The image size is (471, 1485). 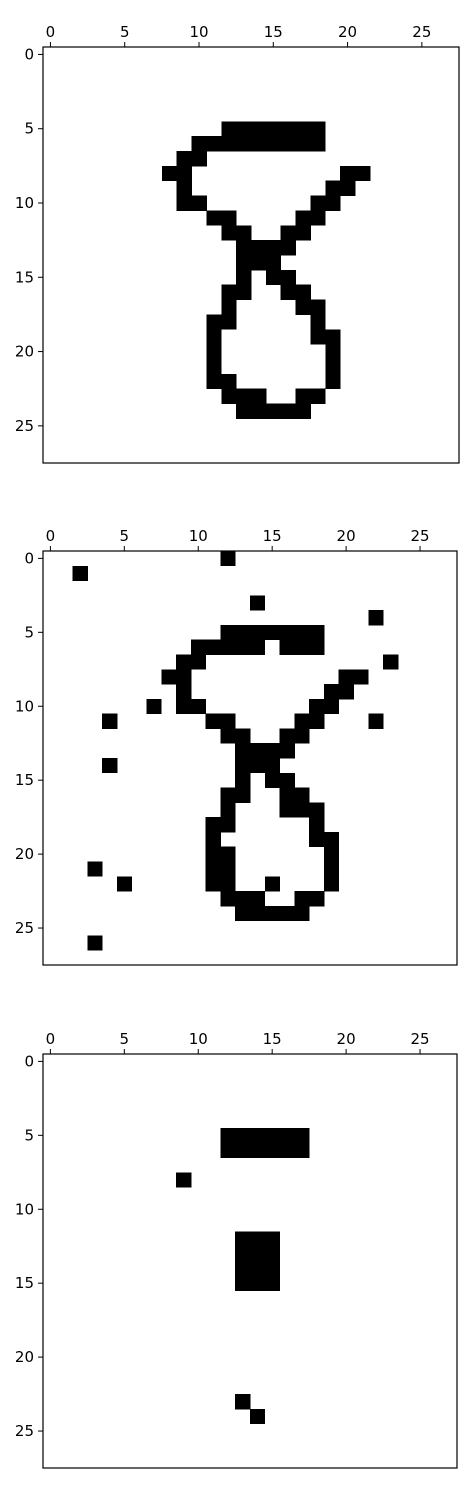 What do you see at coordinates (29, 632) in the screenshot?
I see `y-tick-label: 5` at bounding box center [29, 632].